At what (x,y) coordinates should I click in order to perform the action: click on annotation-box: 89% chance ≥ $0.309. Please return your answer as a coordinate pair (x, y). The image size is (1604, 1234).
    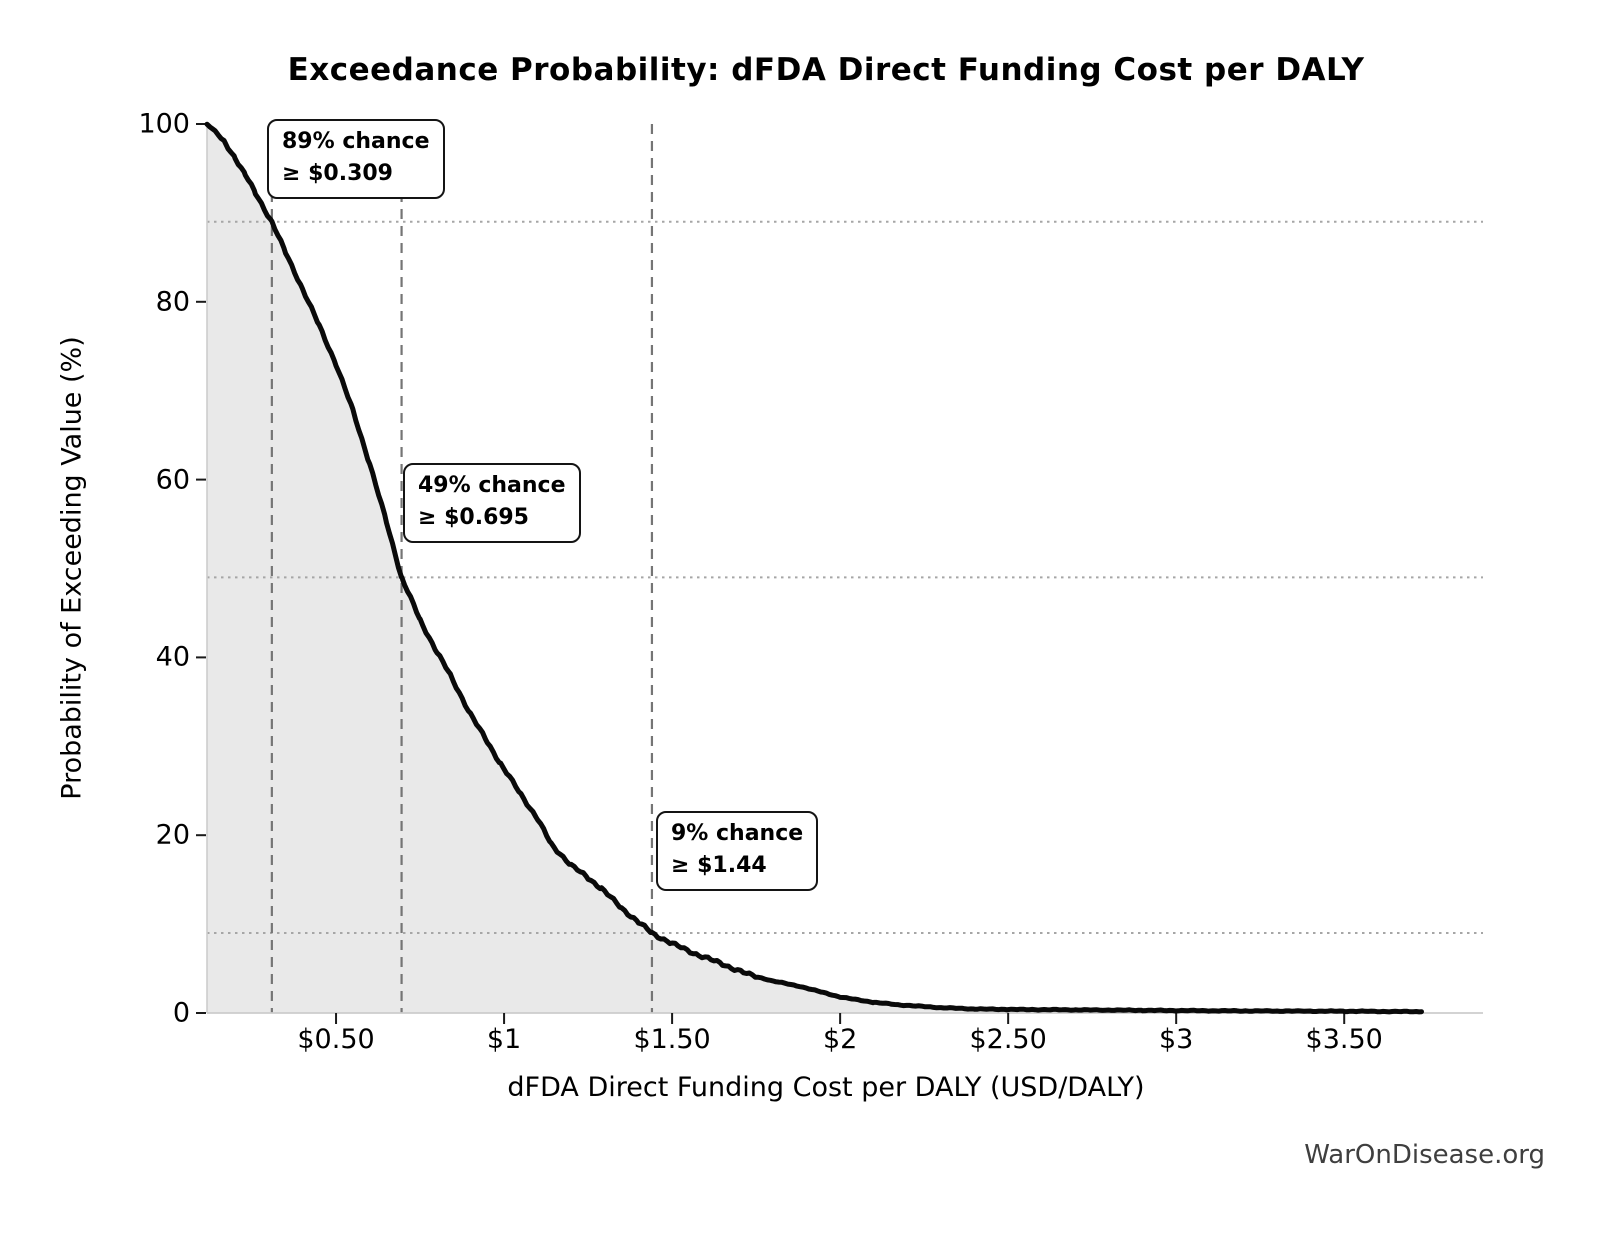
    Looking at the image, I should click on (356, 159).